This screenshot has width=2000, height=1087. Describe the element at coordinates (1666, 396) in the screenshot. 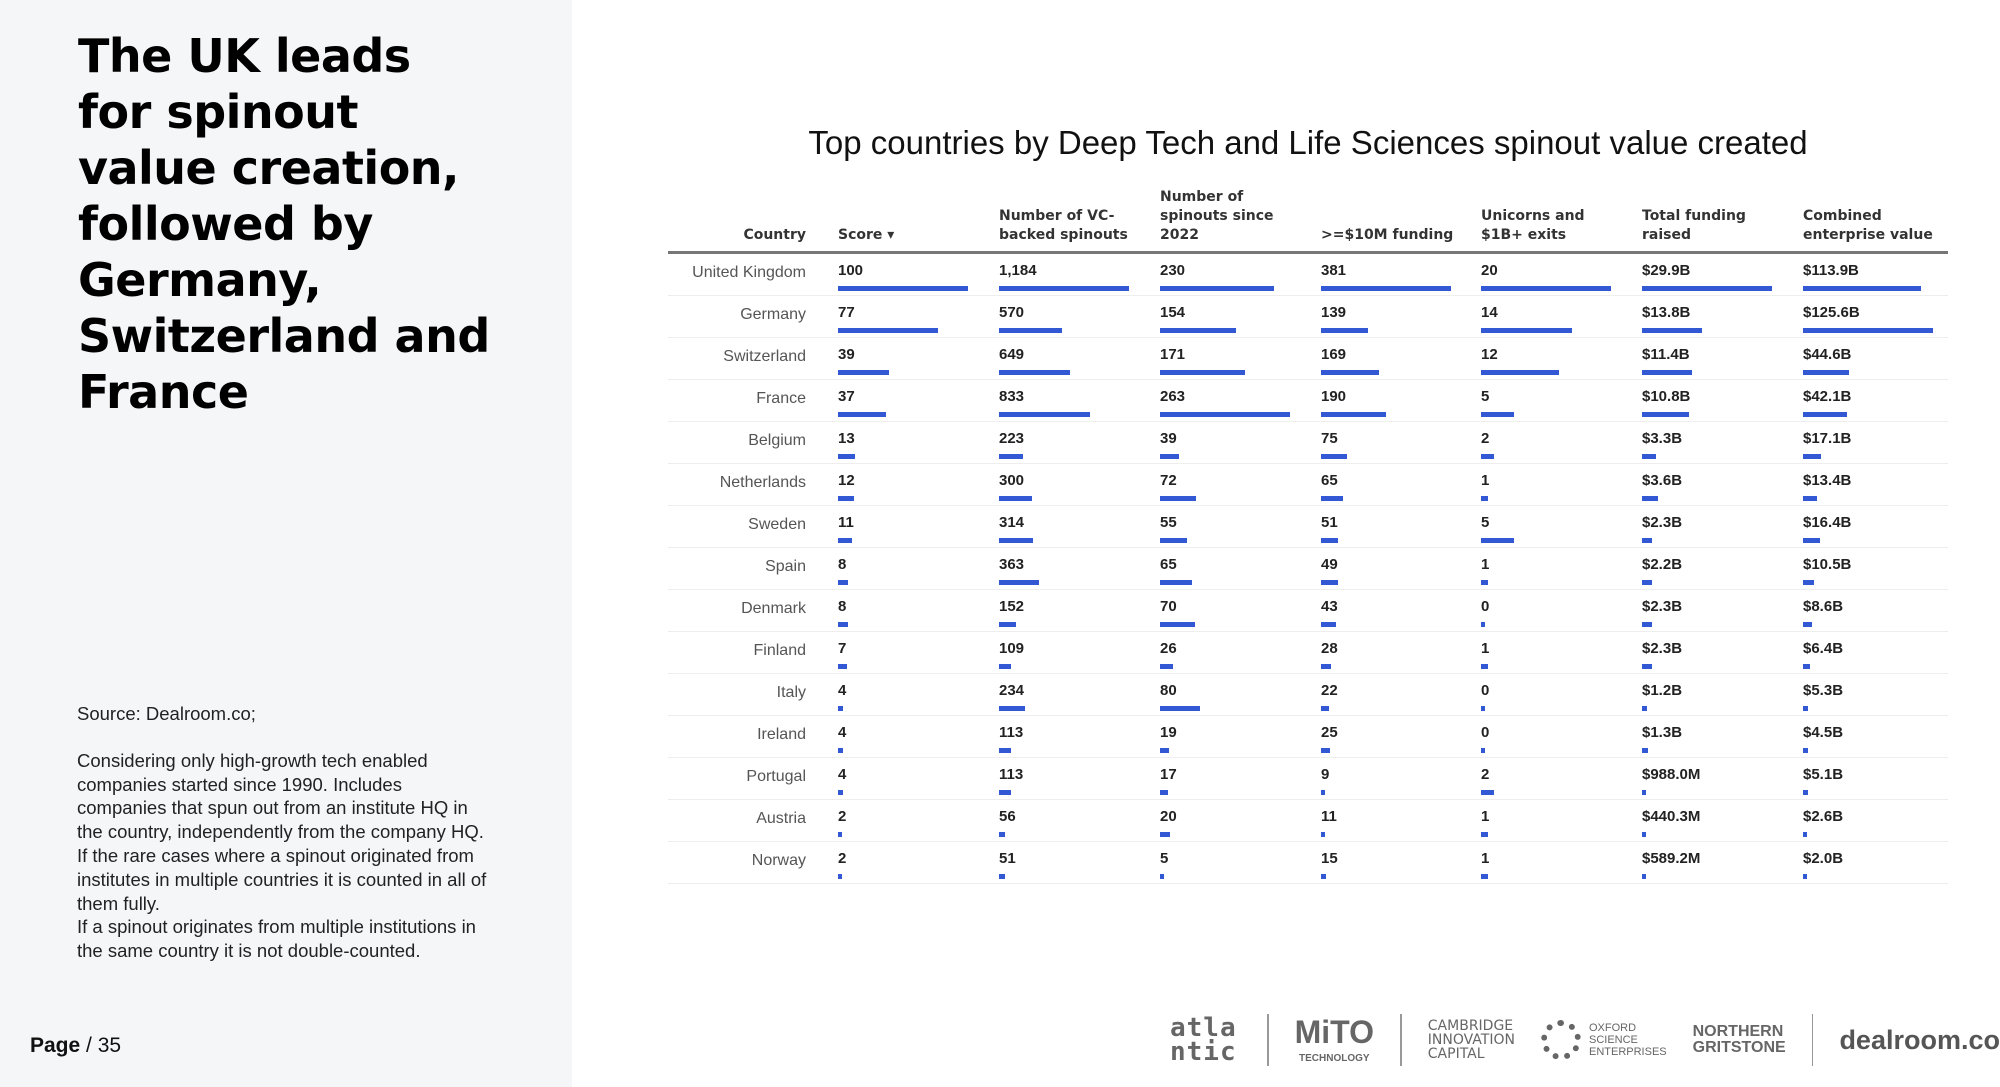

I see `cell-value: $10.8B` at that location.